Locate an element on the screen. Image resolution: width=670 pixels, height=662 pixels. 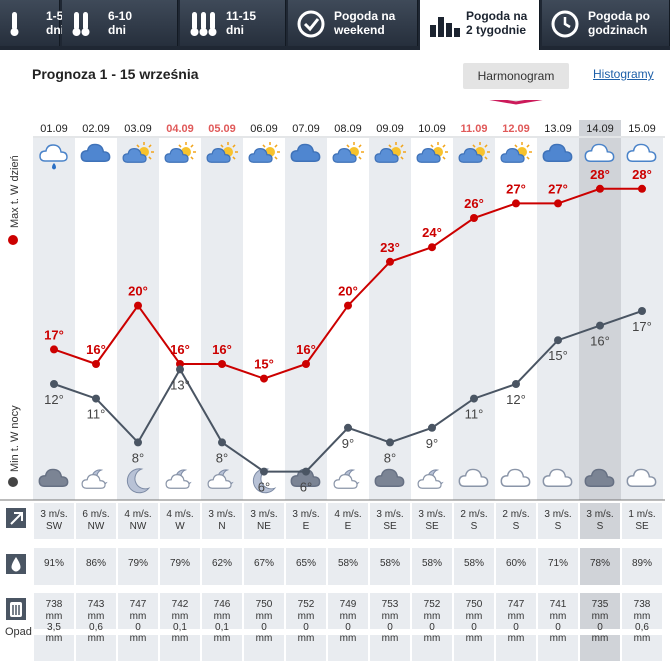
max-temp-value: 27° is located at coordinates (516, 188).